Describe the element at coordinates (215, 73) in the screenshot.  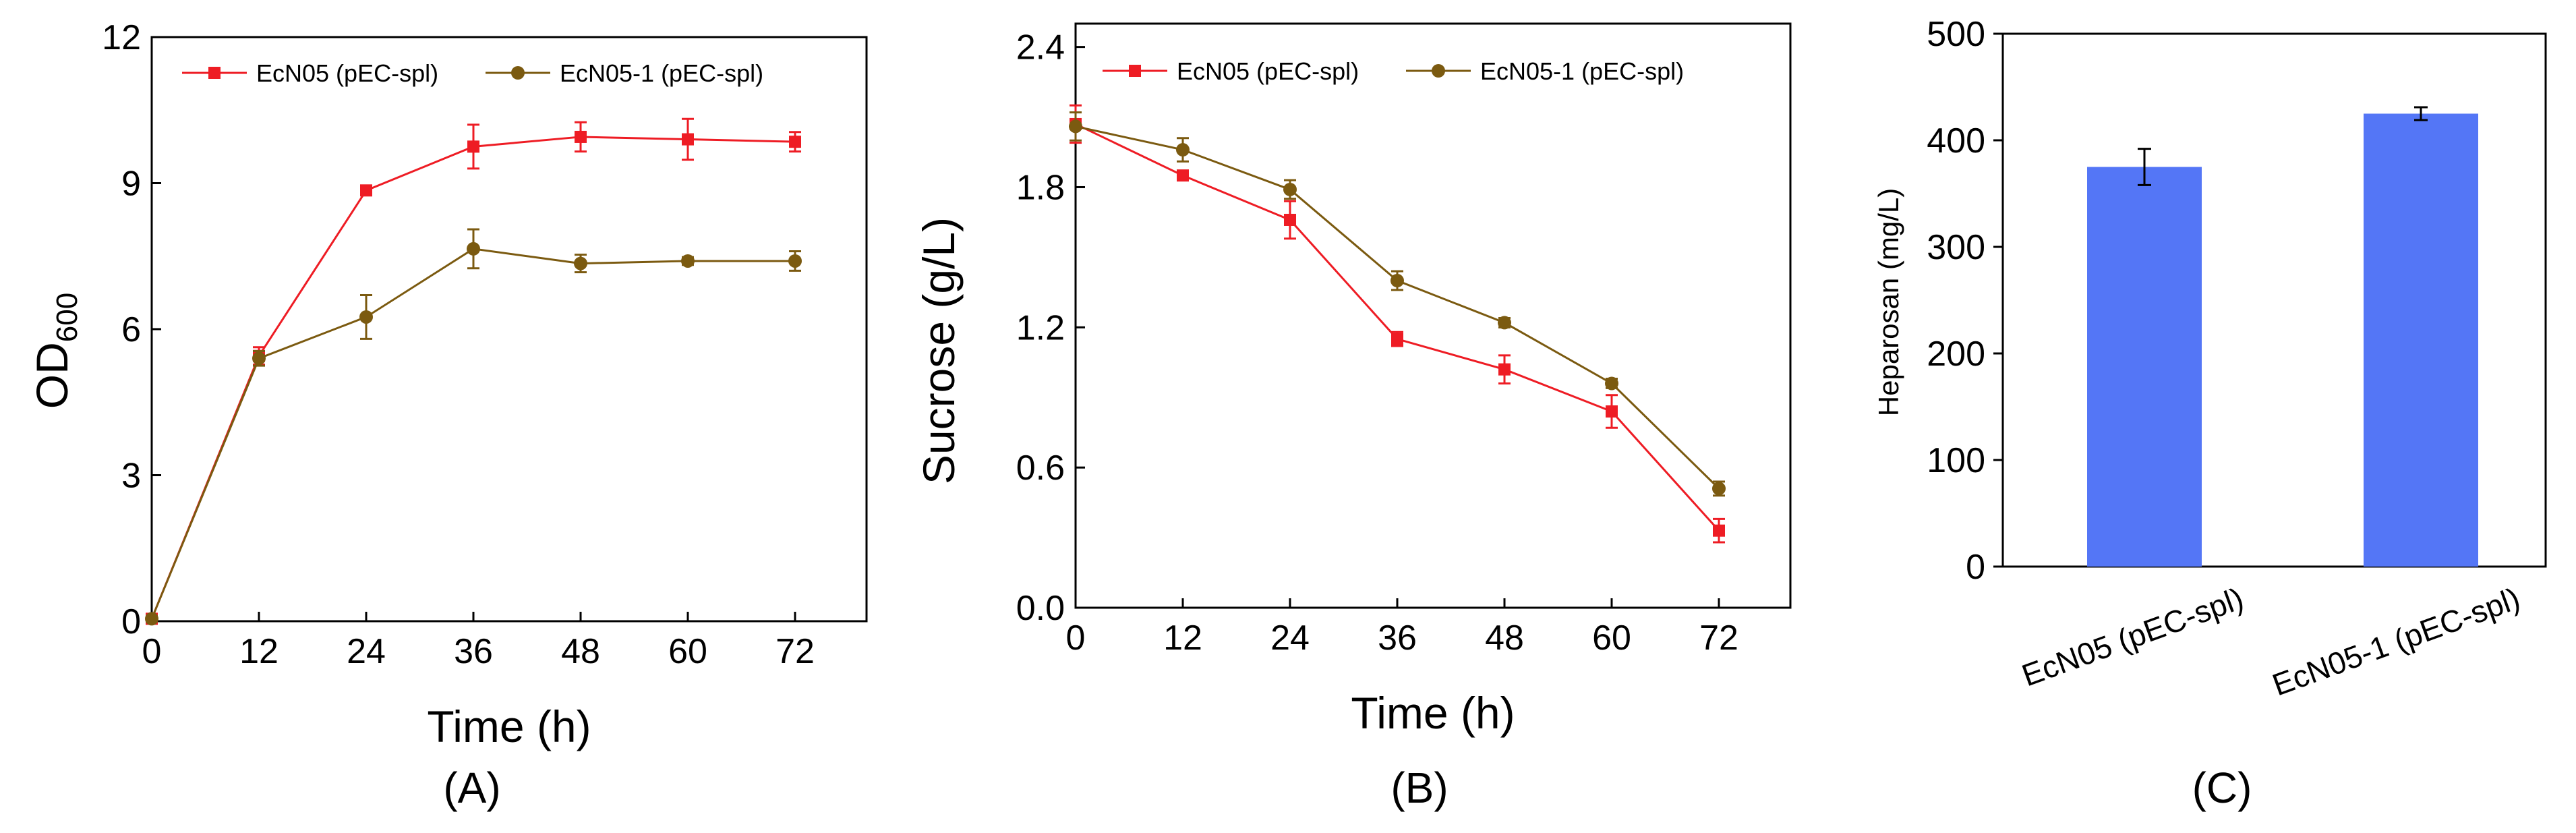
I see `a-legend-ecn05-marker` at that location.